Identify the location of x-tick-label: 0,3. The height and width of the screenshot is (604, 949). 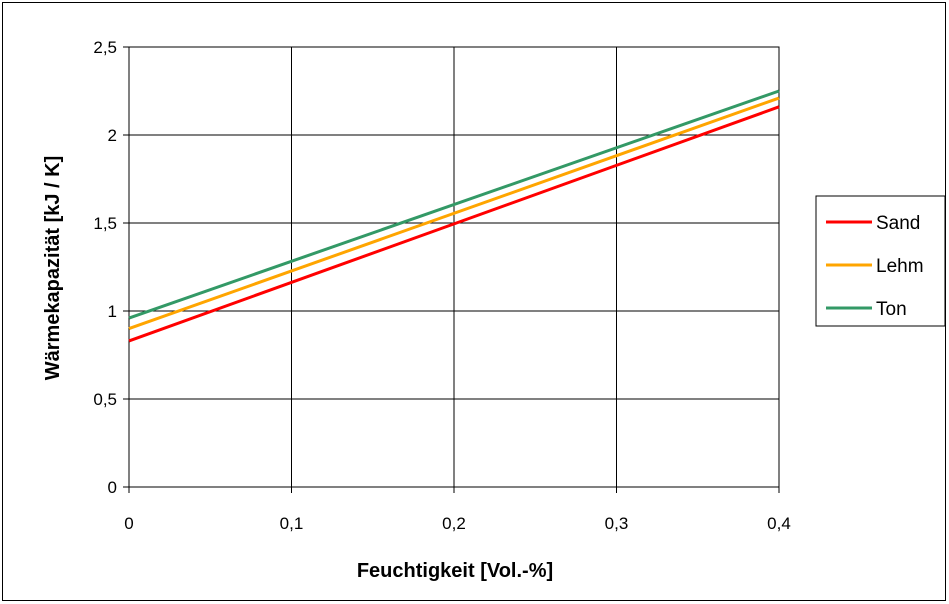
(617, 523).